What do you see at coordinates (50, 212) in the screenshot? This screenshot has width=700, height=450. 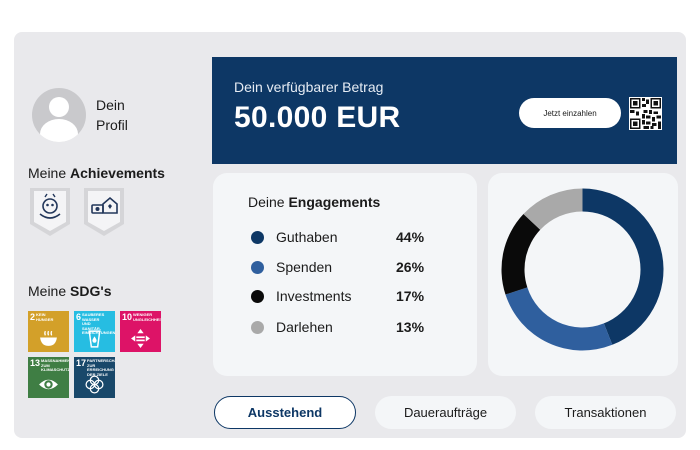 I see `achievement-badge-donation-icon` at bounding box center [50, 212].